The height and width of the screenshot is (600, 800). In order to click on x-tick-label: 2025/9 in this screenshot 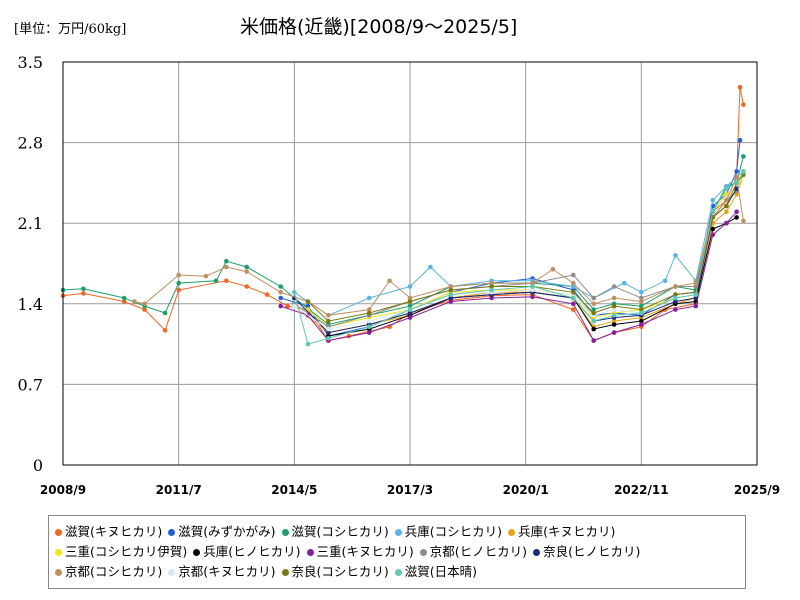, I will do `click(757, 490)`.